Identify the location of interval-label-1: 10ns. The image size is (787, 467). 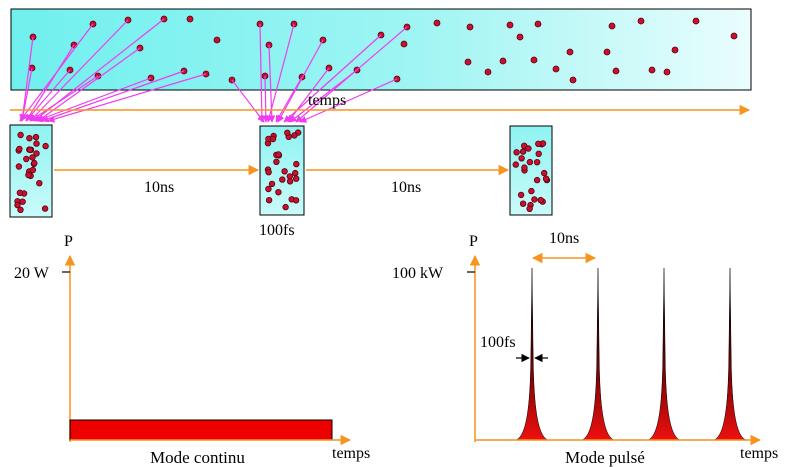
(159, 187).